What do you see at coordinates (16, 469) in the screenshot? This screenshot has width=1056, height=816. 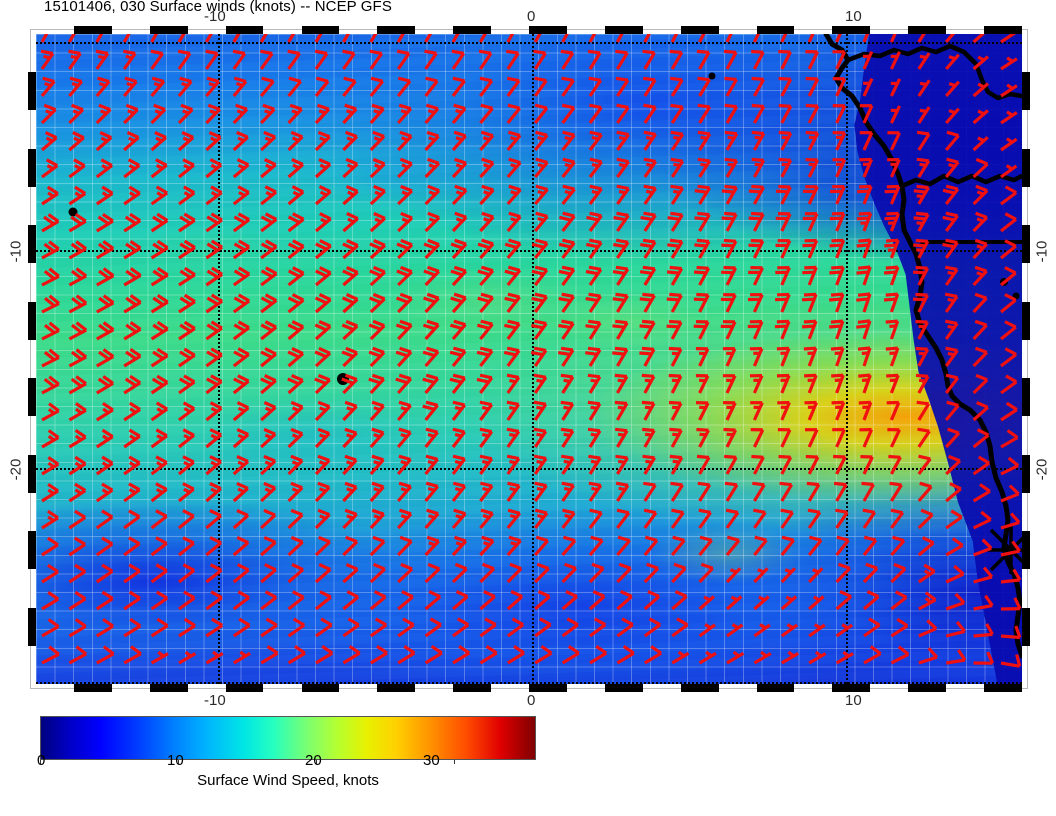 I see `ytick-left-minus20: -20` at bounding box center [16, 469].